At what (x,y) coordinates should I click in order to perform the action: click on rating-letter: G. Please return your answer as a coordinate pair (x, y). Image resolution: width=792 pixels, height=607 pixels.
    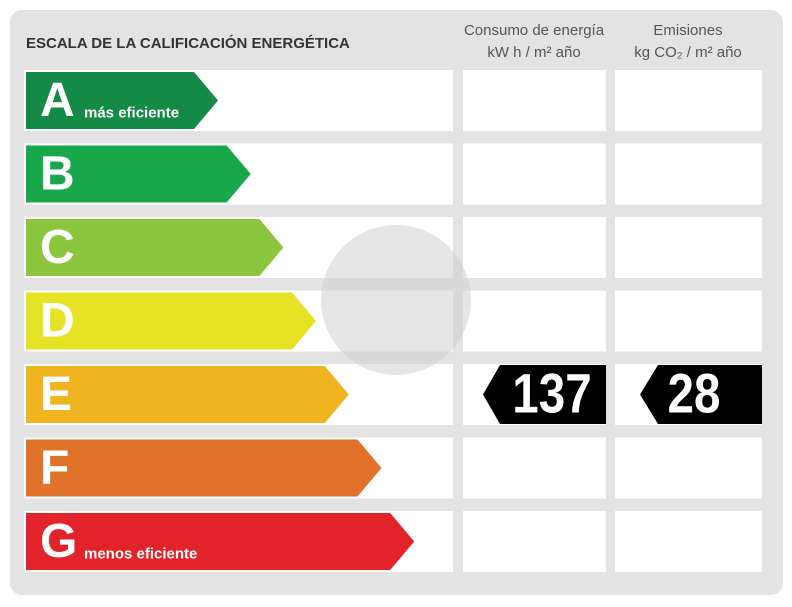
    Looking at the image, I should click on (58, 541).